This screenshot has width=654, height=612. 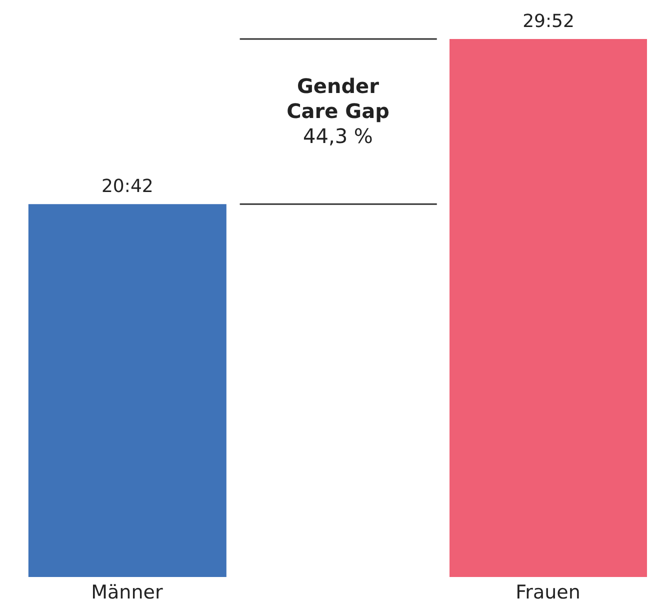 I want to click on x-tick-label: Frauen, so click(x=548, y=592).